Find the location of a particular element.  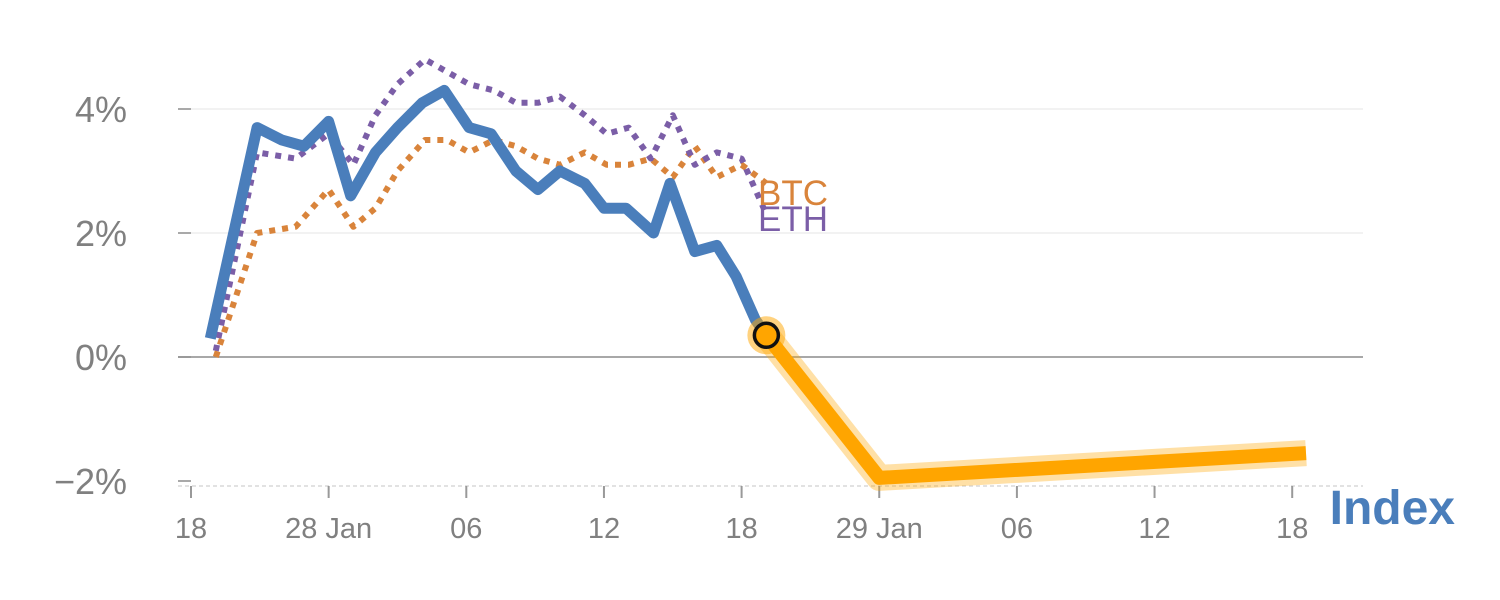

index-series-label: Index is located at coordinates (1393, 508).